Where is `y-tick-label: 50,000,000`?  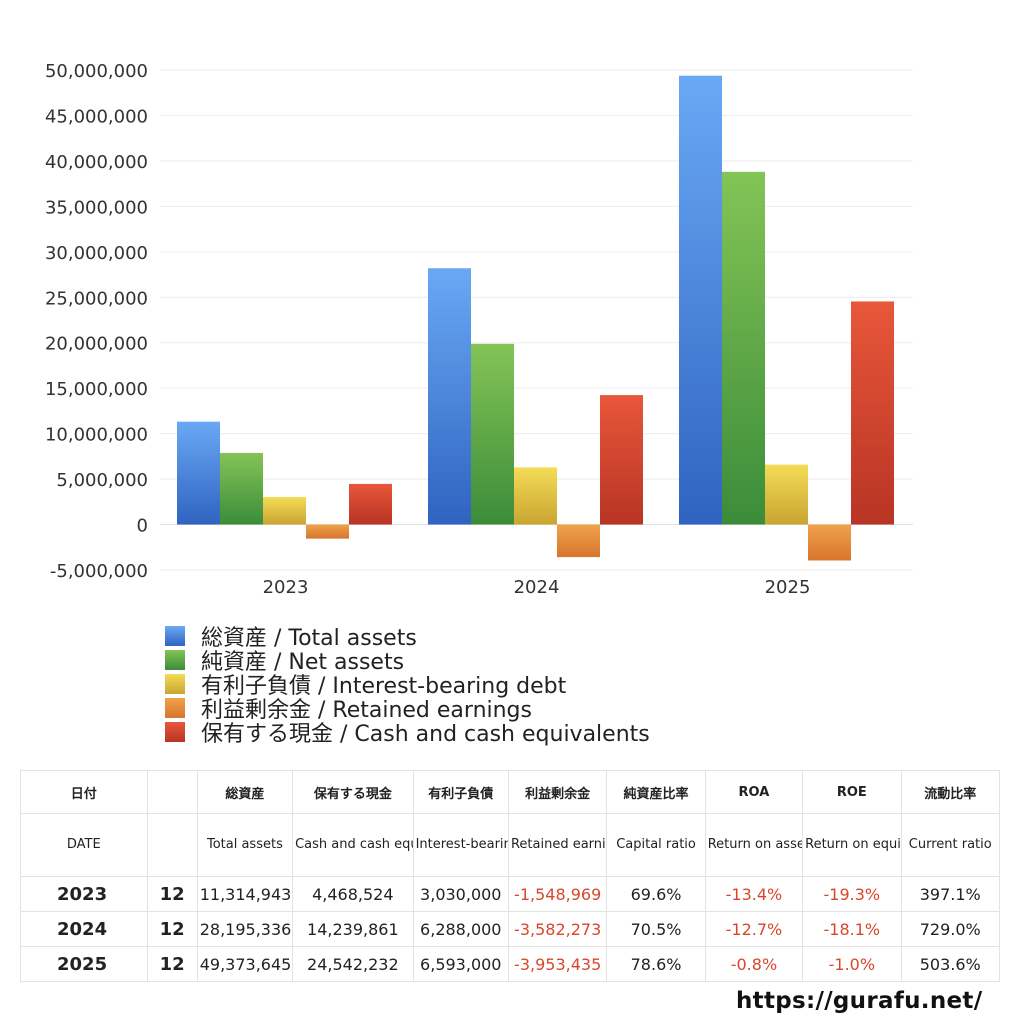
y-tick-label: 50,000,000 is located at coordinates (96, 71).